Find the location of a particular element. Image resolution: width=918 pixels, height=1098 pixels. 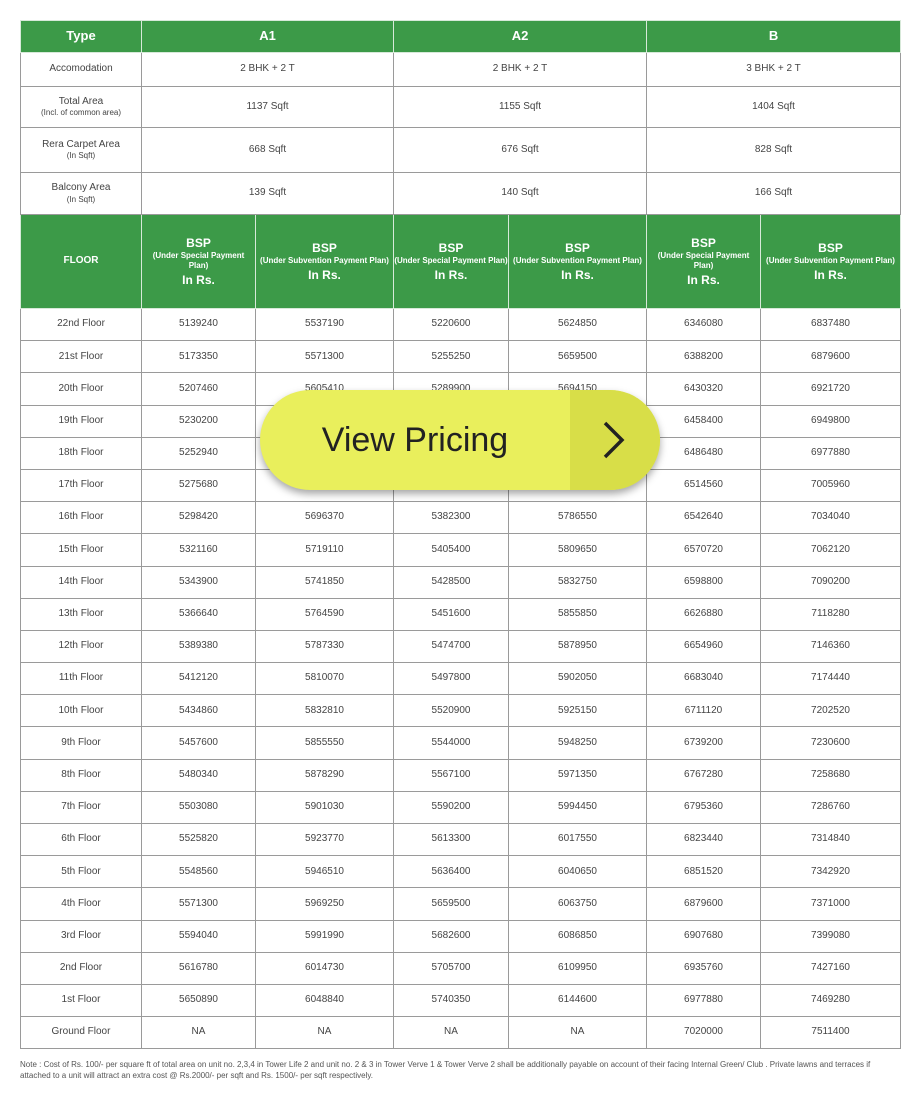

price-cell: 5925150 is located at coordinates (577, 711).